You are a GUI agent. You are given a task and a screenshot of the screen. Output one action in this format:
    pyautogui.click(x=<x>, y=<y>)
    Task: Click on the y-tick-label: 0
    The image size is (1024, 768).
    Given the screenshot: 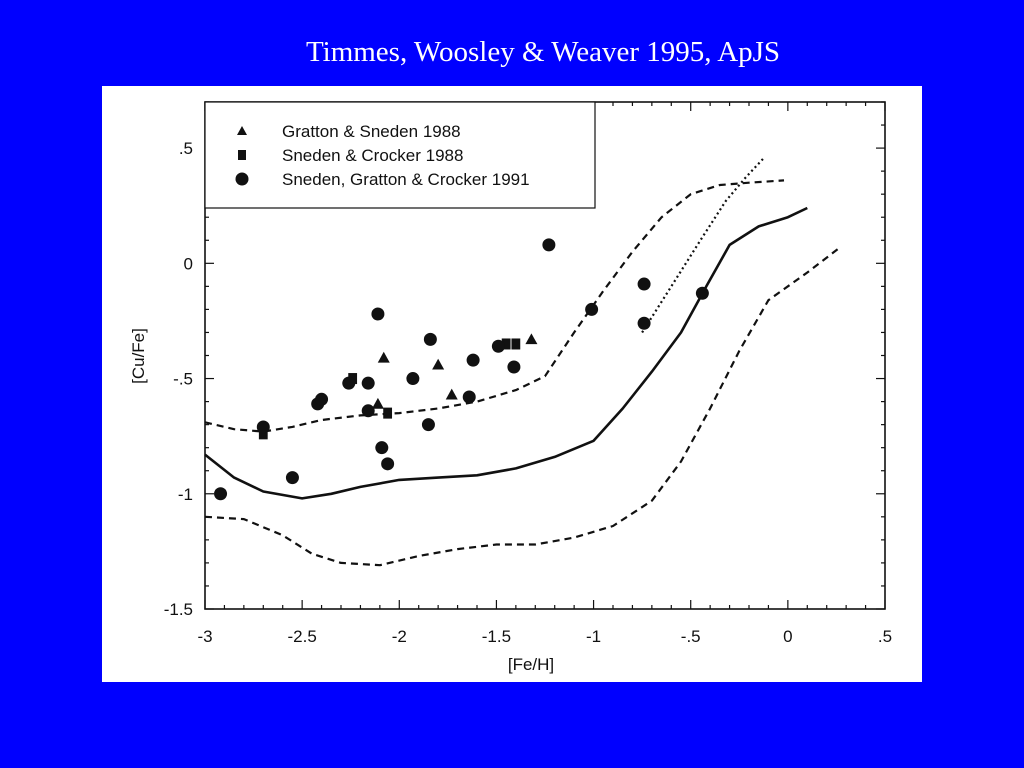 What is the action you would take?
    pyautogui.click(x=188, y=263)
    